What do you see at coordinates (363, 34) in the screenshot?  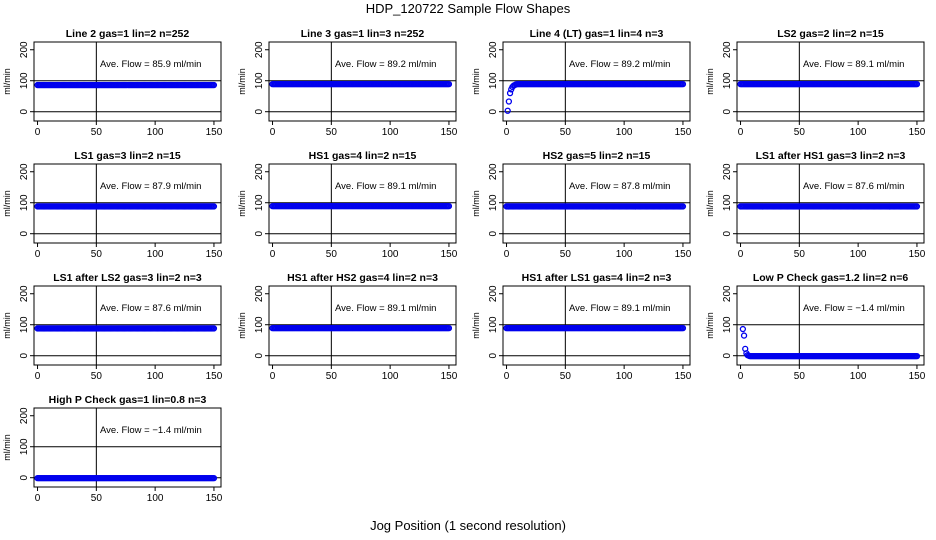 I see `panel-title: Line 3 gas=1 lin=3 n=252` at bounding box center [363, 34].